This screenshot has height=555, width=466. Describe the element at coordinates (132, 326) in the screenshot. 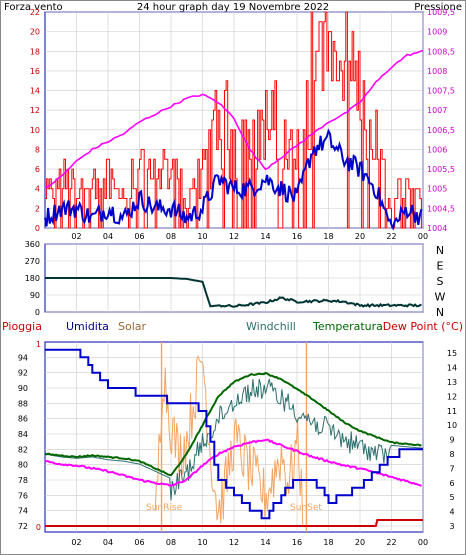

I see `legend-solar: Solar` at that location.